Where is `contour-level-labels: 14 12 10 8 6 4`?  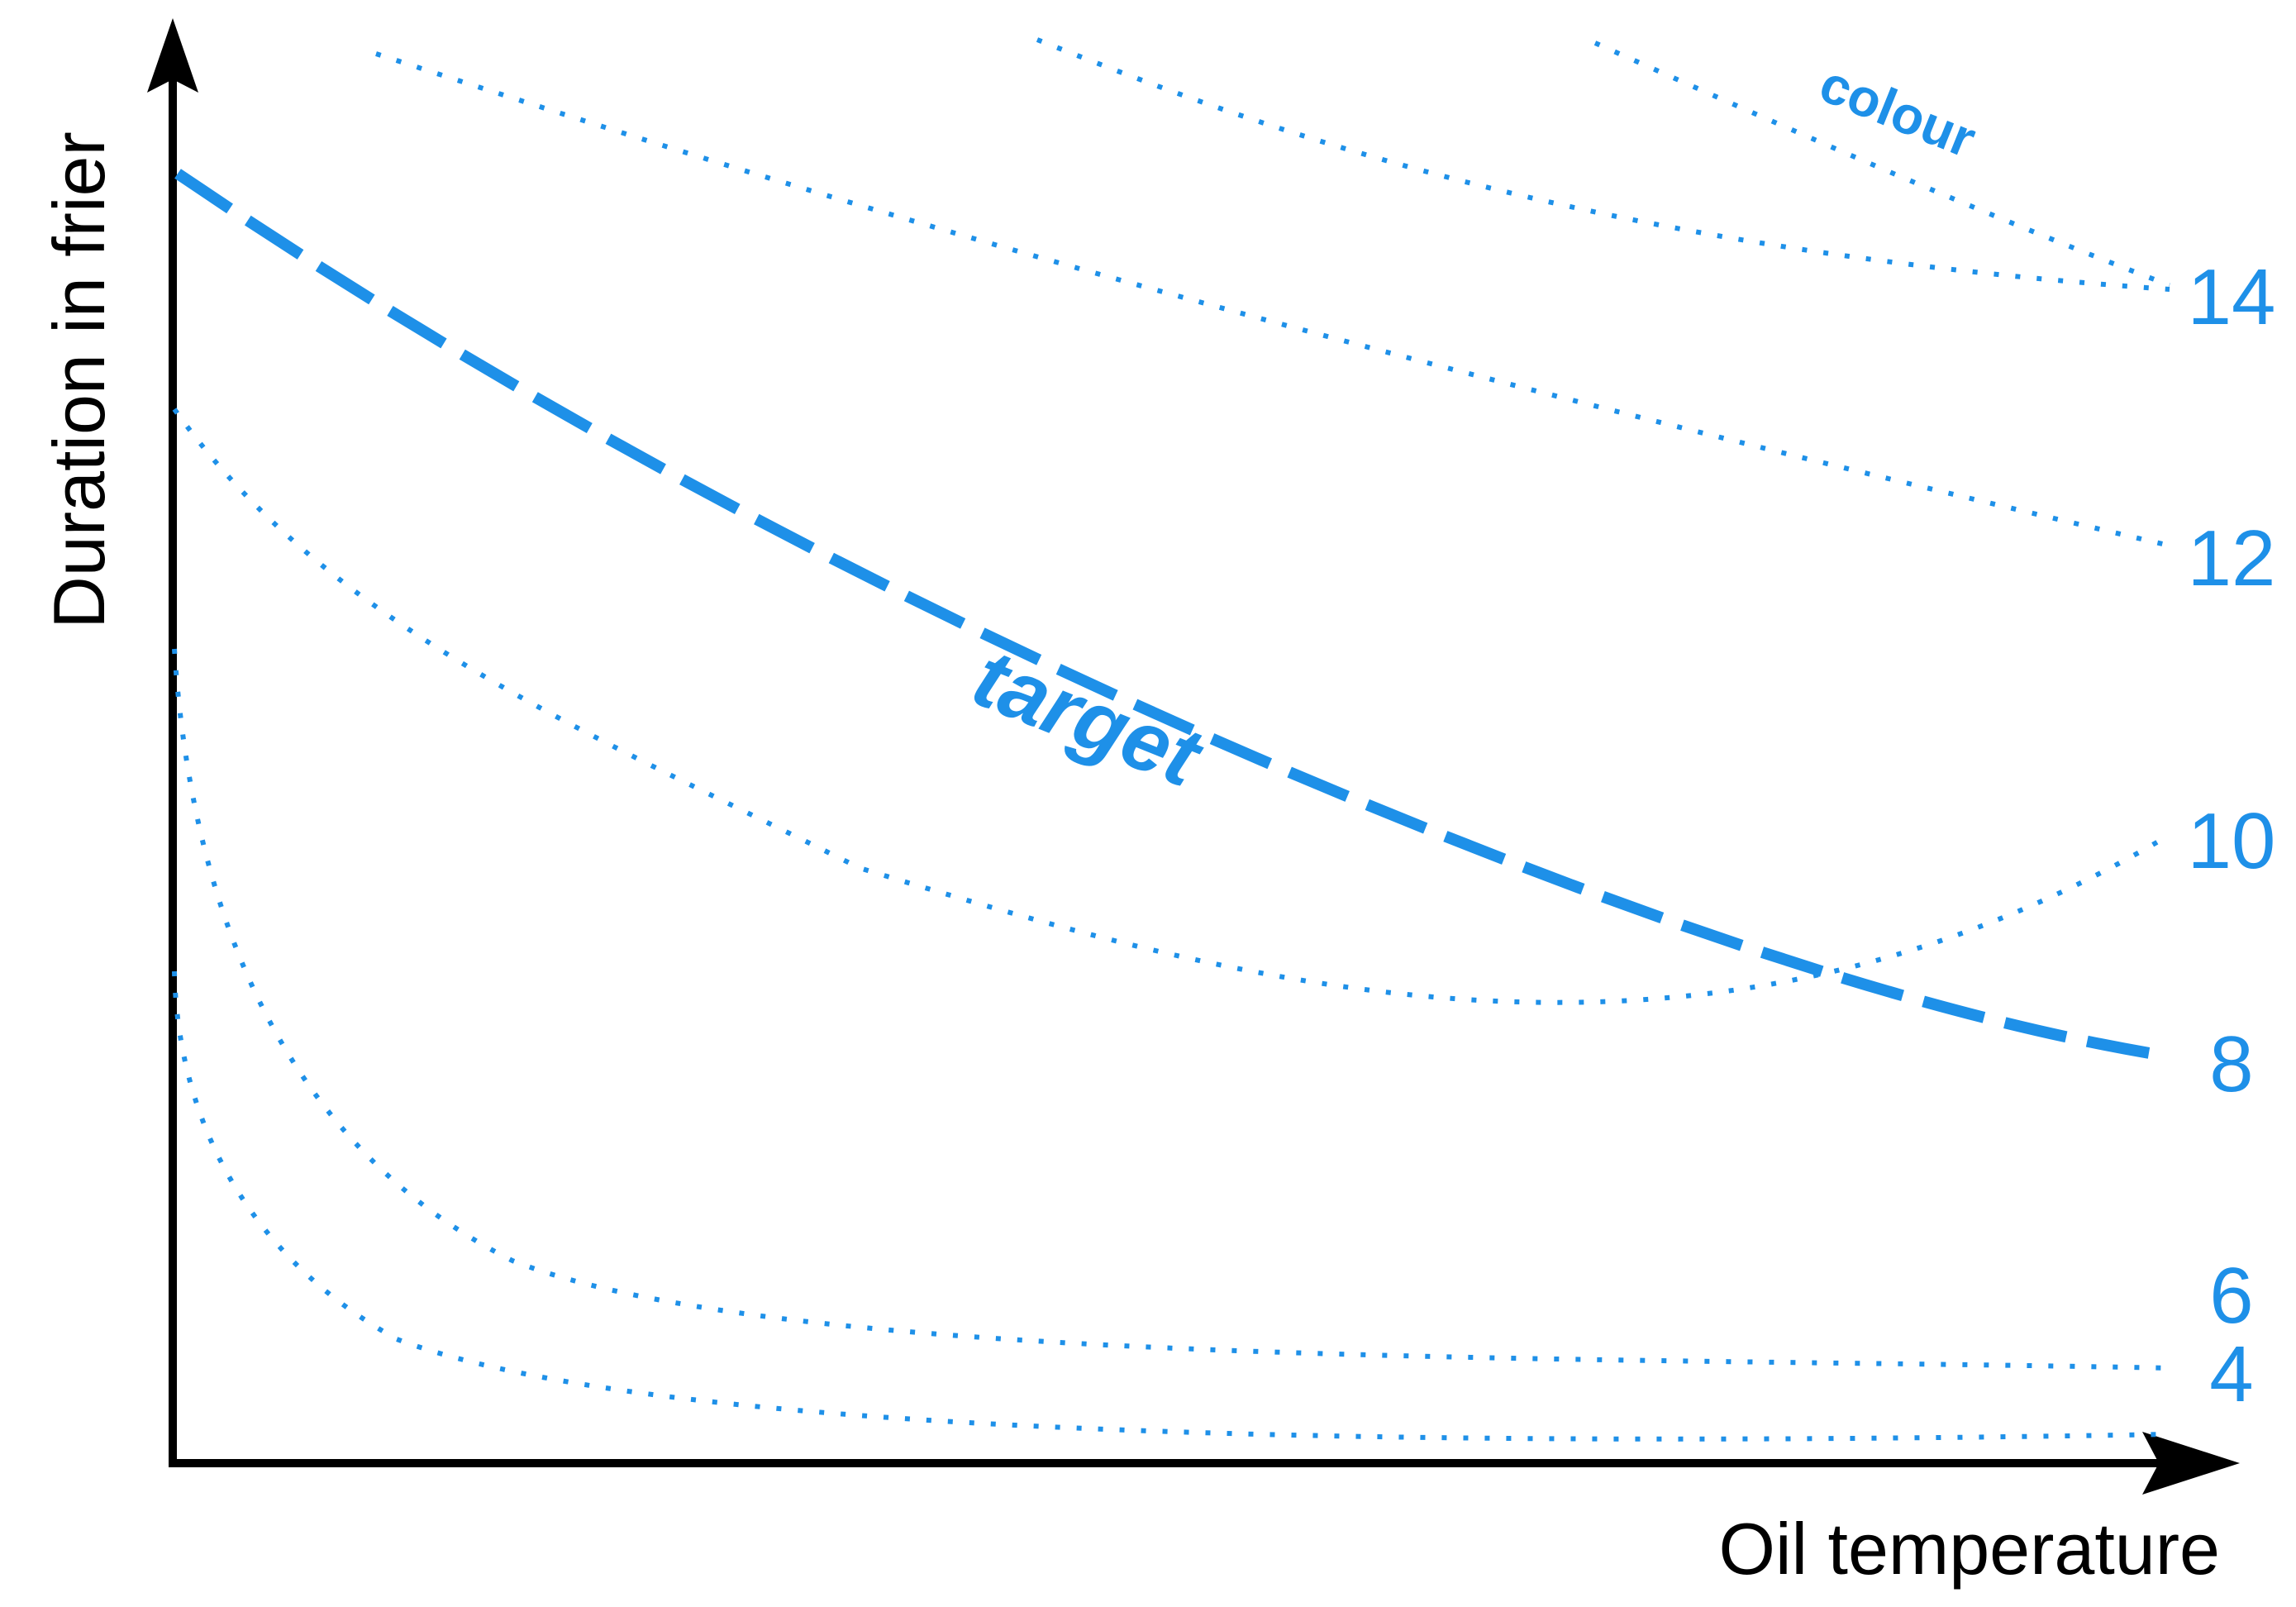 contour-level-labels: 14 12 10 8 6 4 is located at coordinates (2232, 836).